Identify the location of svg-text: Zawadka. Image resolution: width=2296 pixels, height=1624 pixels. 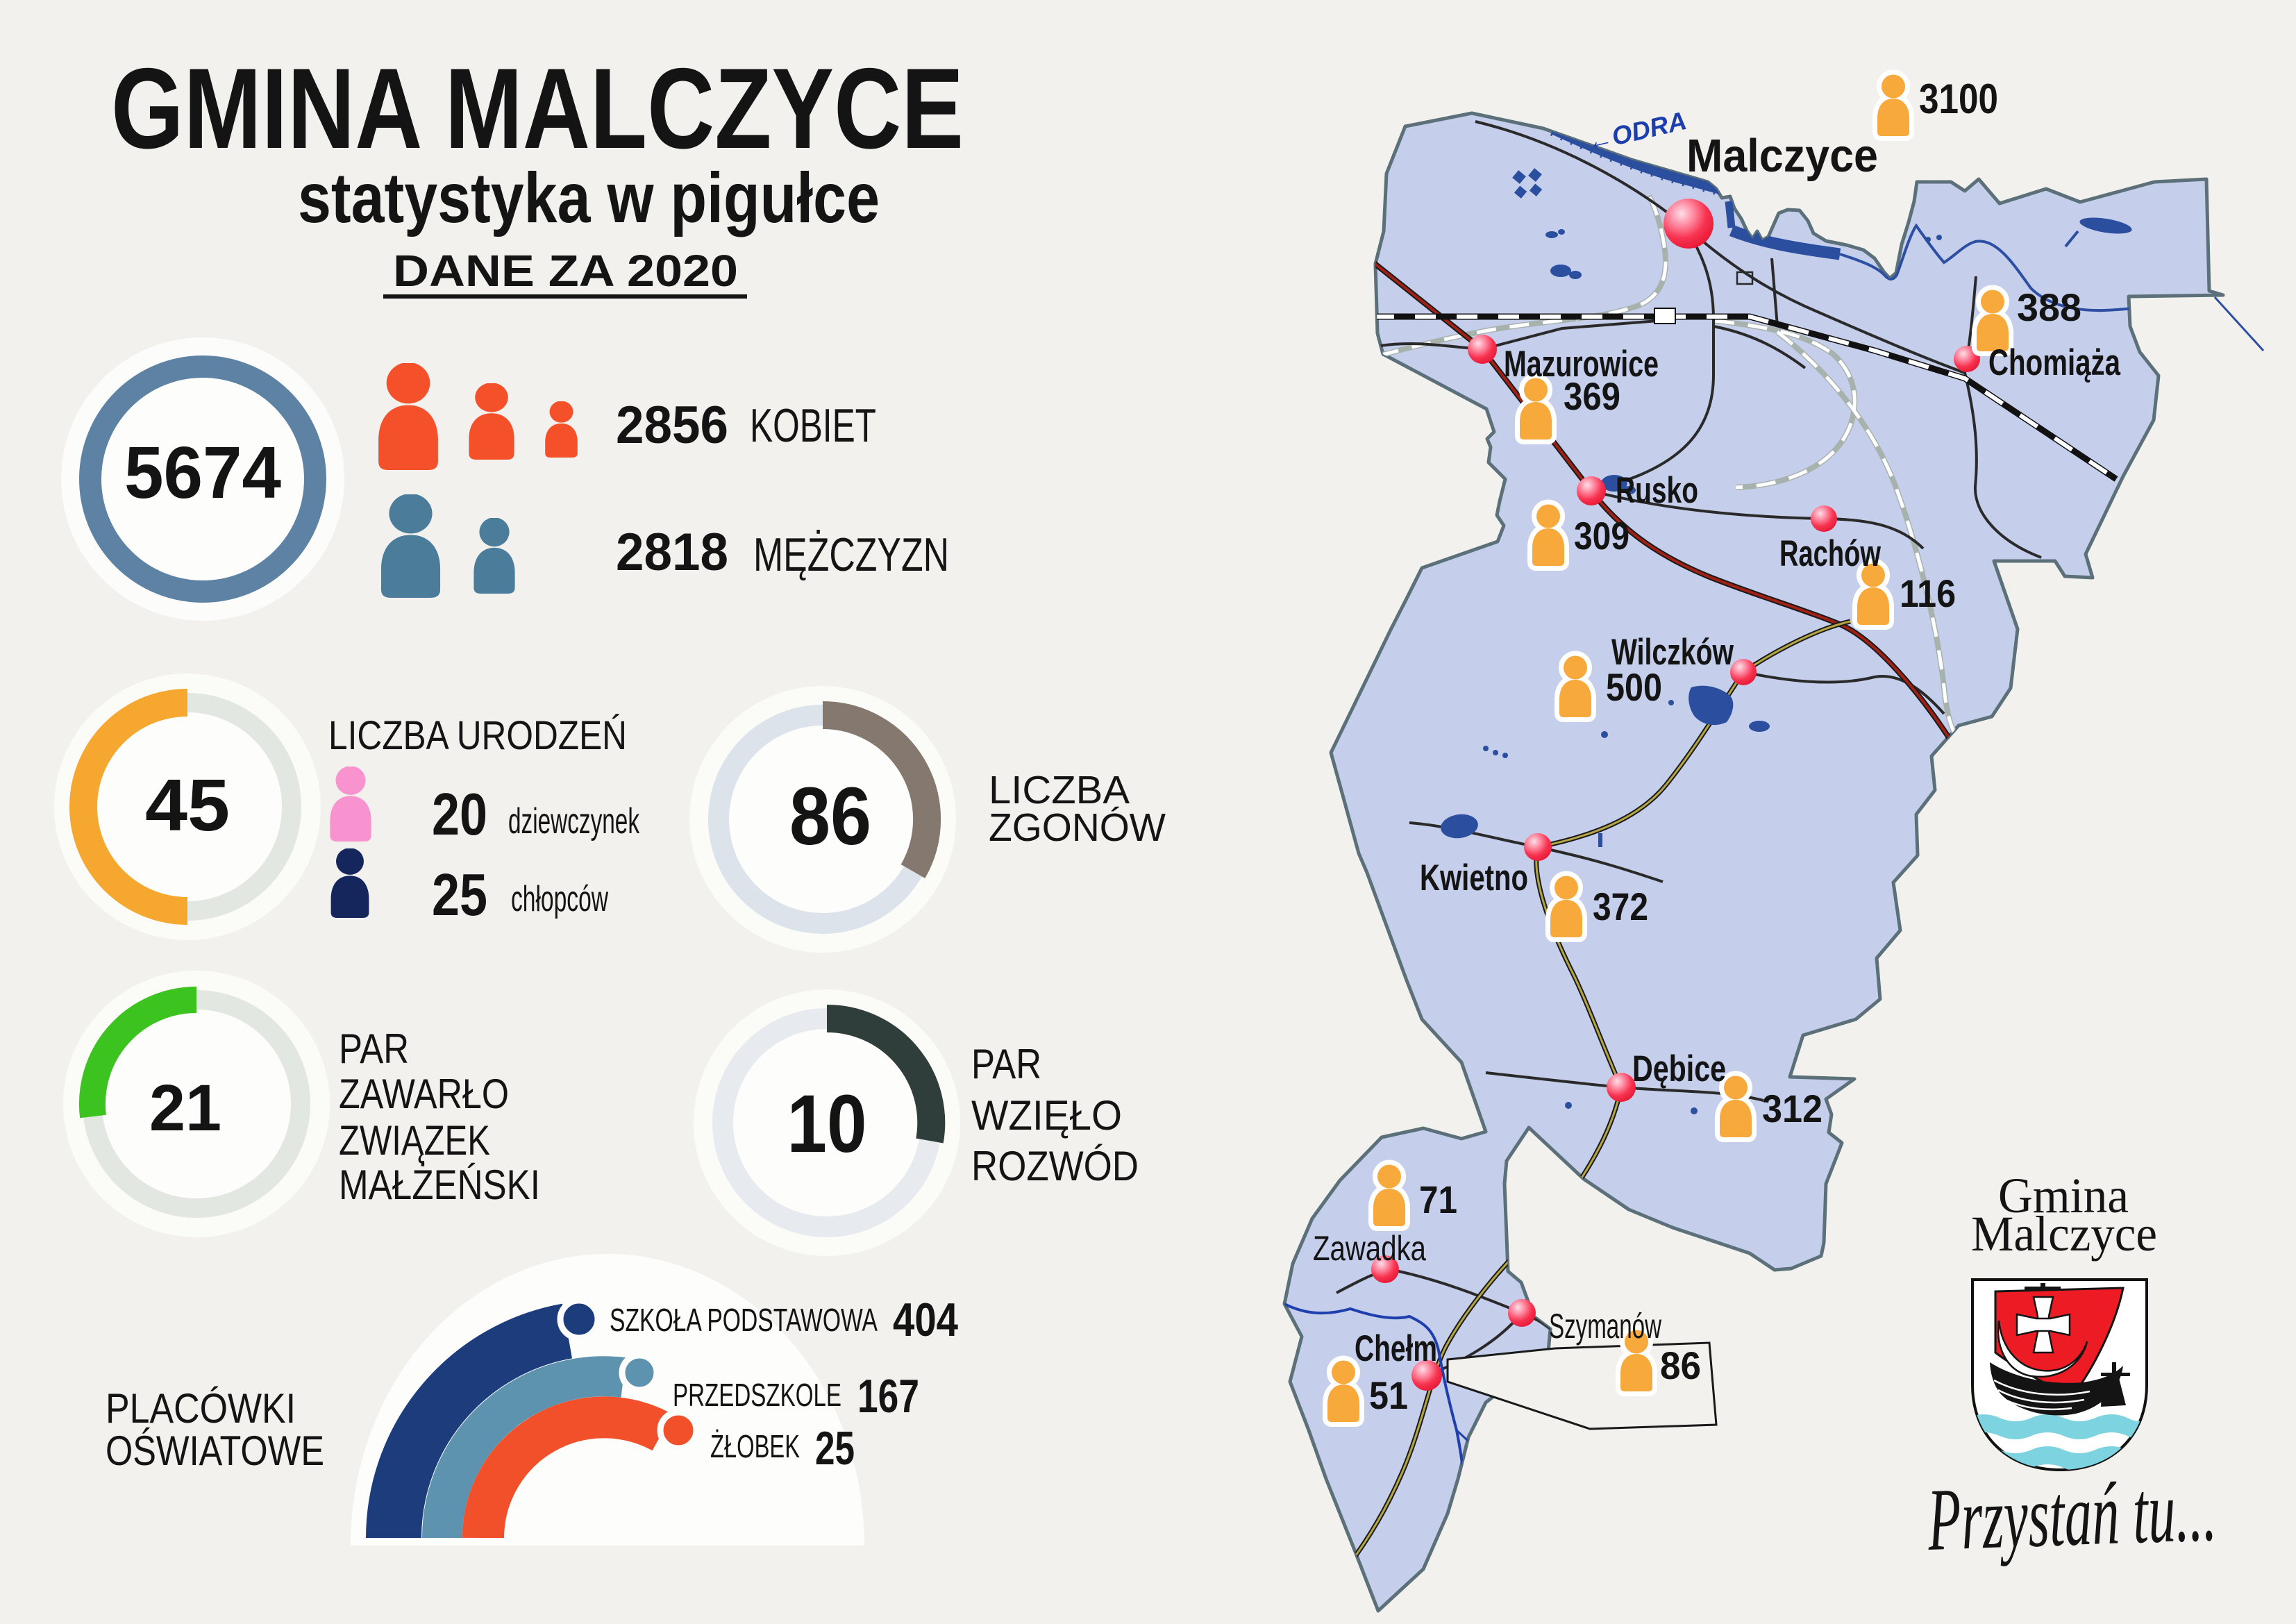
(1369, 1248).